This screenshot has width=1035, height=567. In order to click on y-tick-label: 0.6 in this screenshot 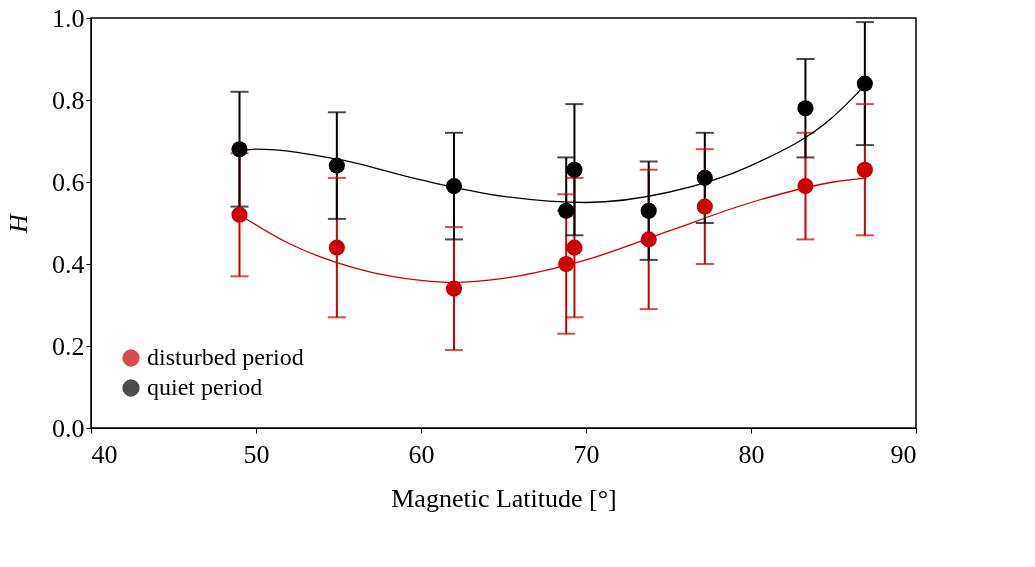, I will do `click(68, 182)`.